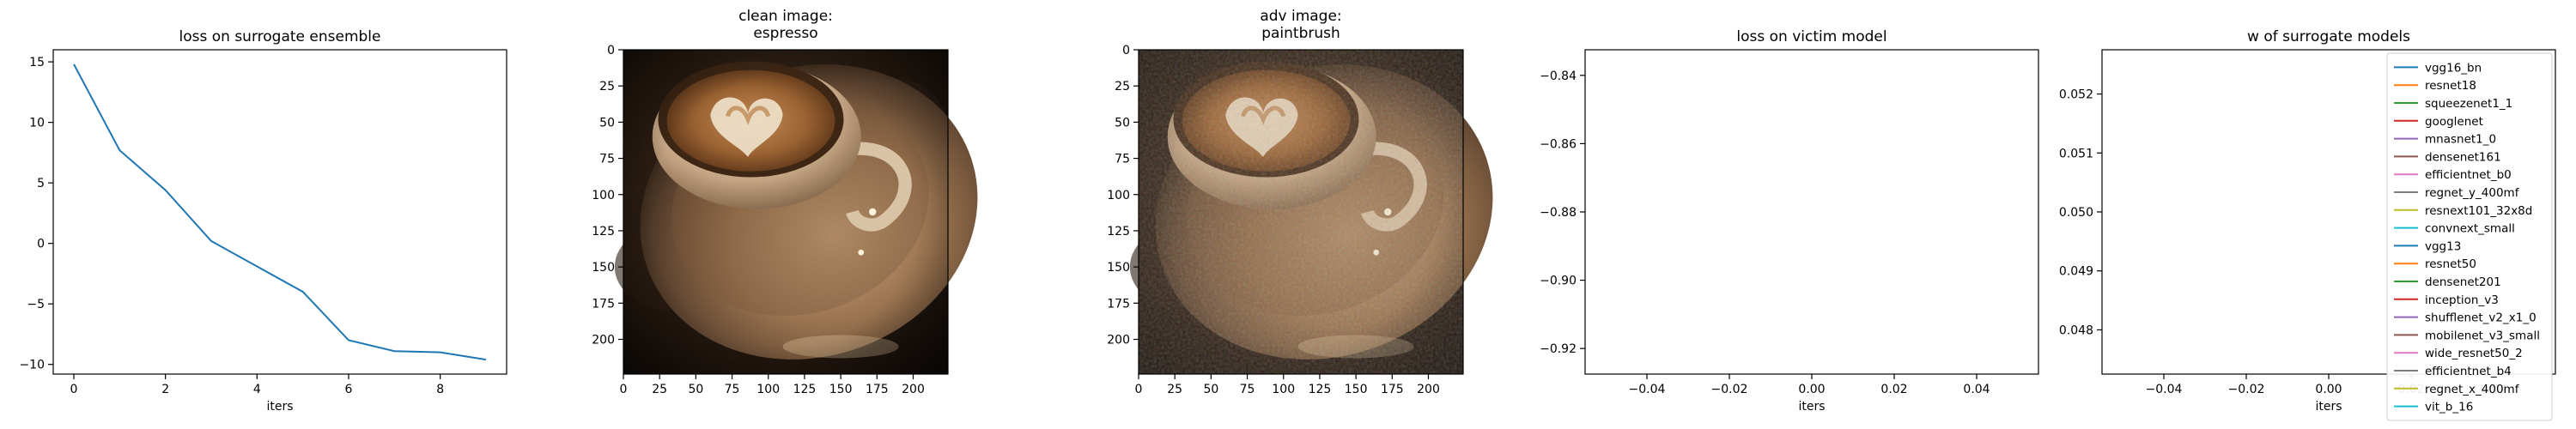  I want to click on legend-entry: efficientnet_b0, so click(2468, 175).